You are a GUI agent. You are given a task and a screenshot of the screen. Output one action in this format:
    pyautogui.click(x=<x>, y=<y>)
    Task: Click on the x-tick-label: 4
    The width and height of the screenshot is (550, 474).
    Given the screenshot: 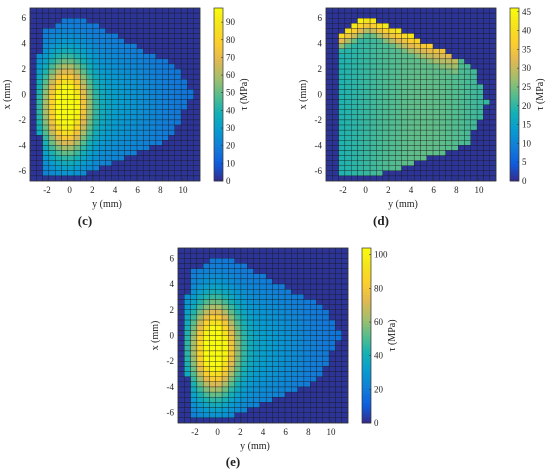 What is the action you would take?
    pyautogui.click(x=411, y=190)
    